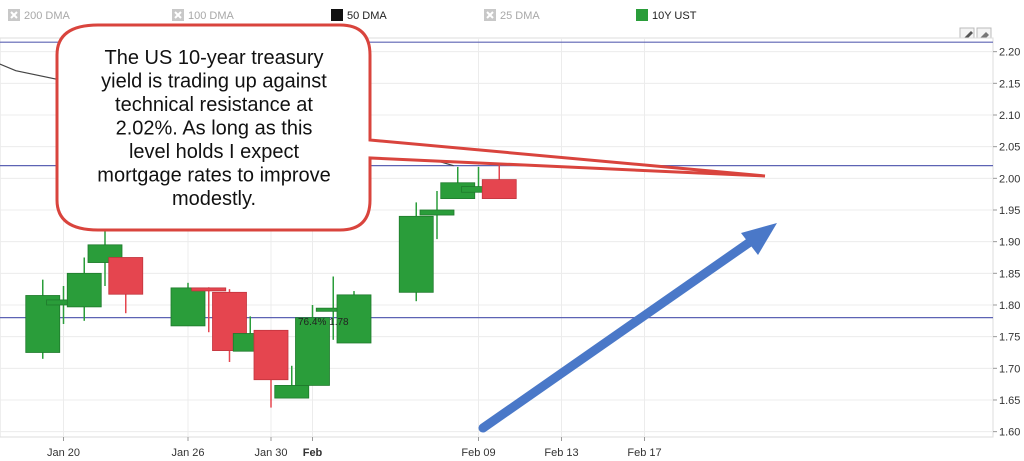 The width and height of the screenshot is (1024, 461). I want to click on x-tick-label: Jan 26, so click(187, 453).